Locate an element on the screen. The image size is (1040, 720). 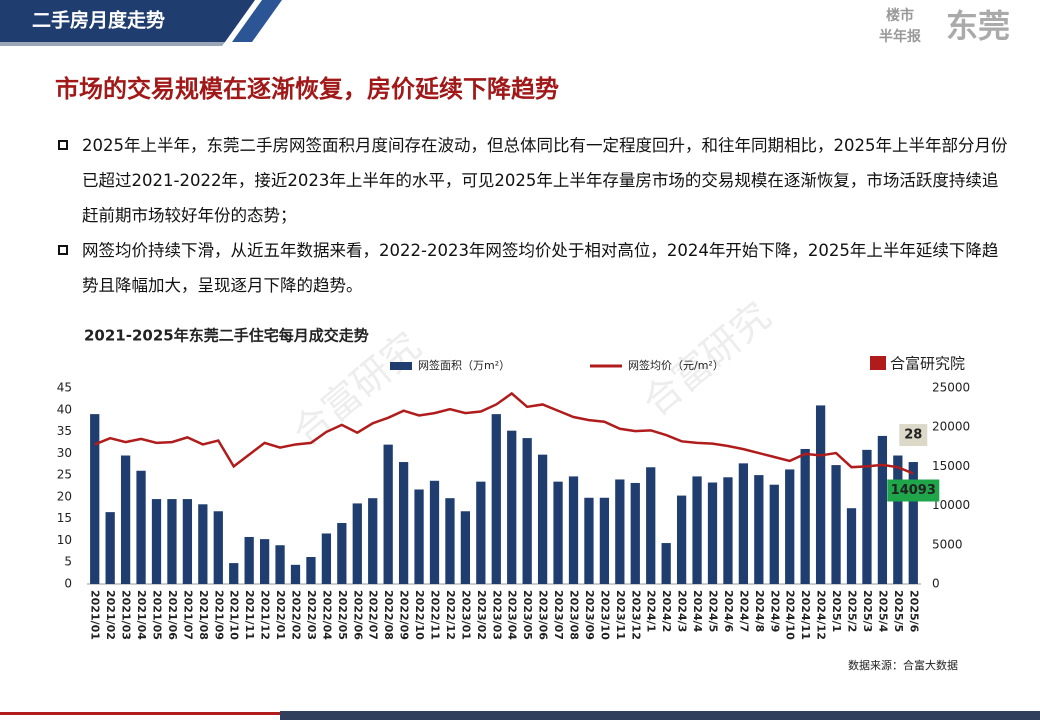
x-tick-label: 2021/10 is located at coordinates (234, 615).